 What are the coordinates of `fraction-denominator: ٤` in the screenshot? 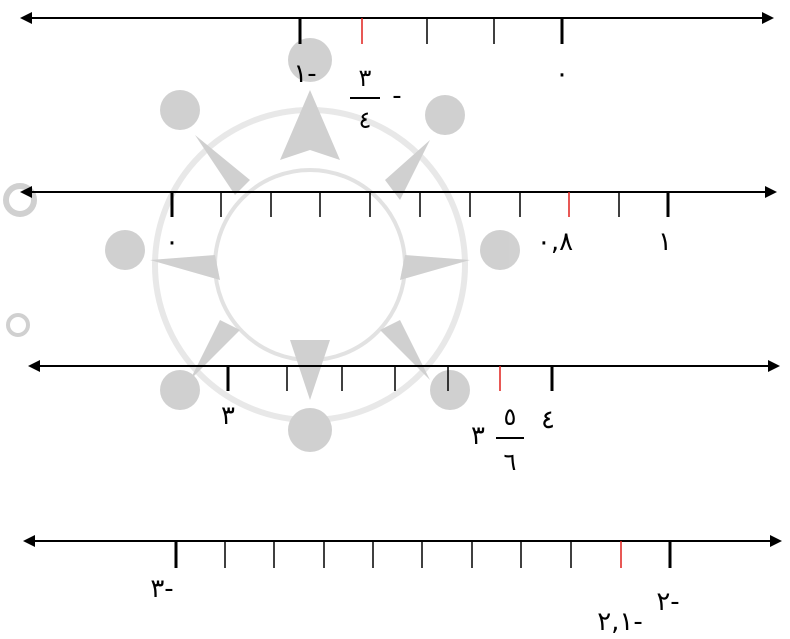 It's located at (365, 120).